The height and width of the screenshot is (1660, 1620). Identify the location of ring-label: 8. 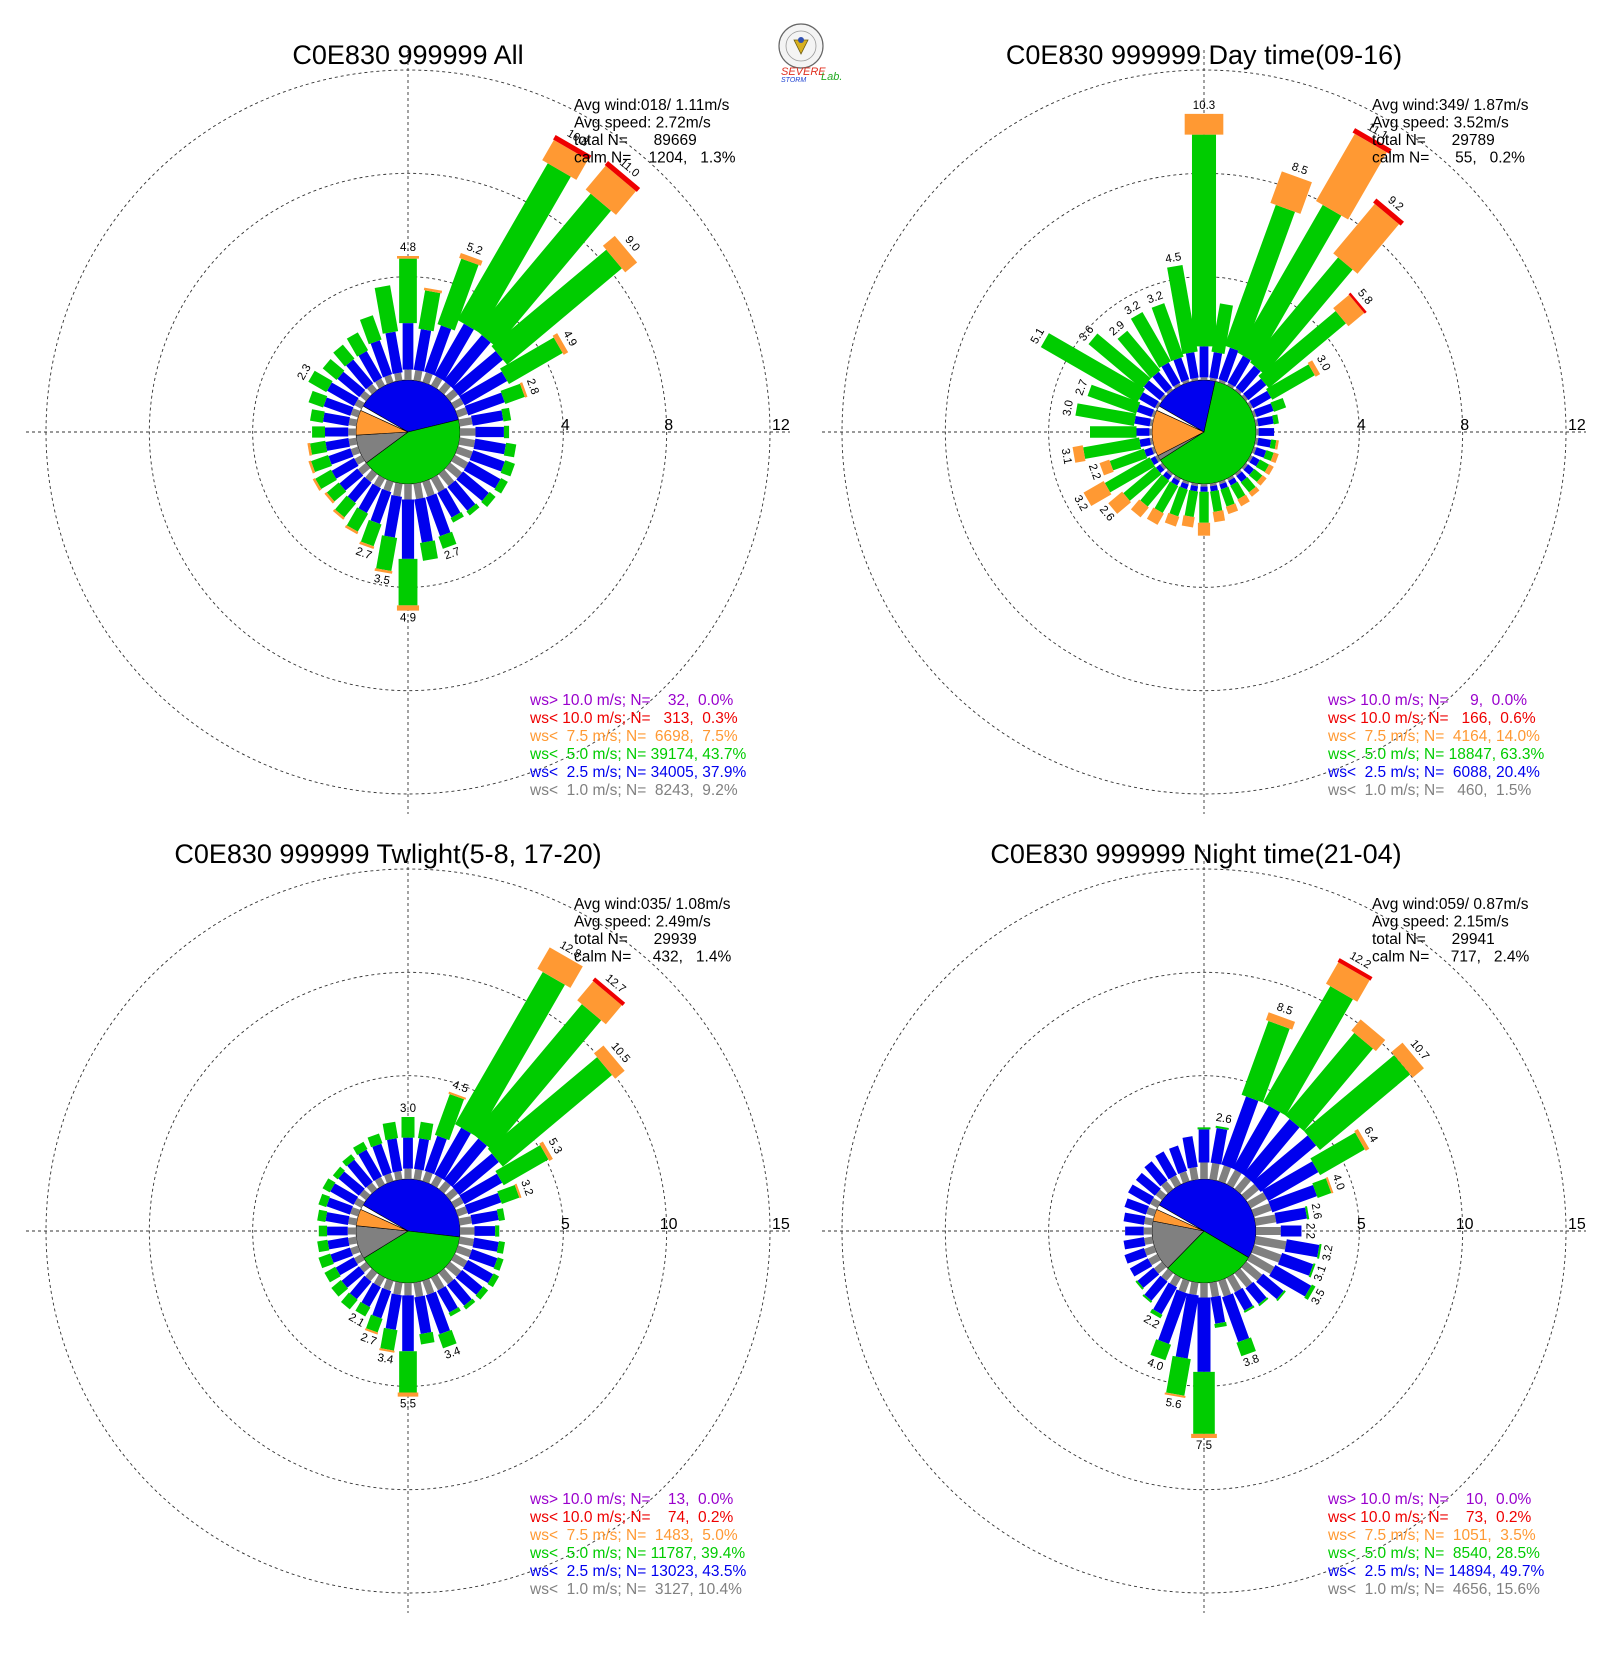
(1464, 425).